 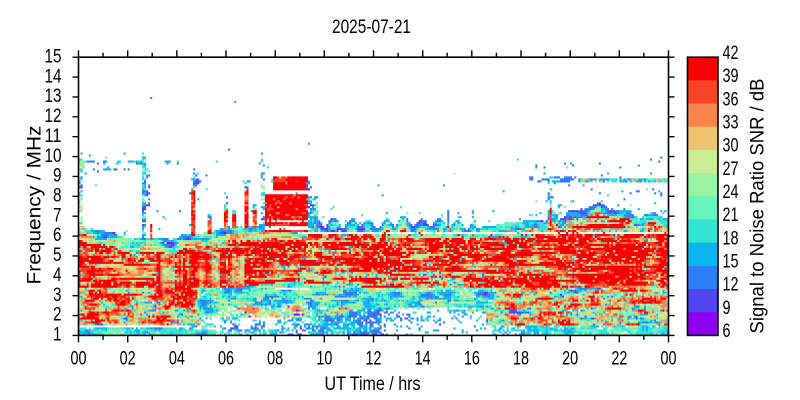 I want to click on svg-text: 22, so click(x=619, y=359).